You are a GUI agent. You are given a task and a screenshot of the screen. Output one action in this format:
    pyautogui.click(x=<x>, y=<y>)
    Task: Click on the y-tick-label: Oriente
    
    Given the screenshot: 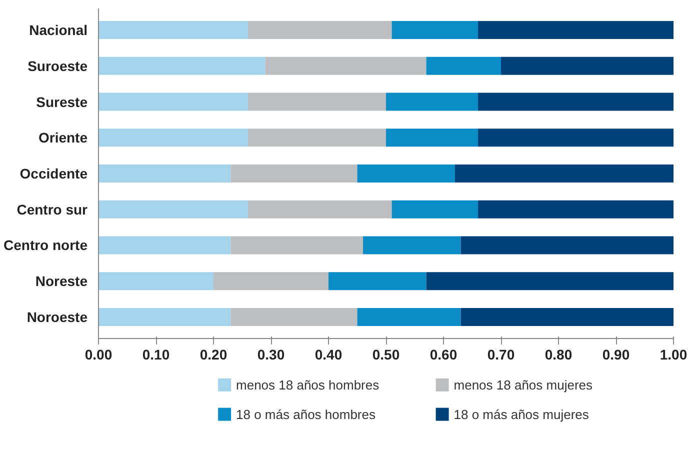 What is the action you would take?
    pyautogui.click(x=63, y=138)
    